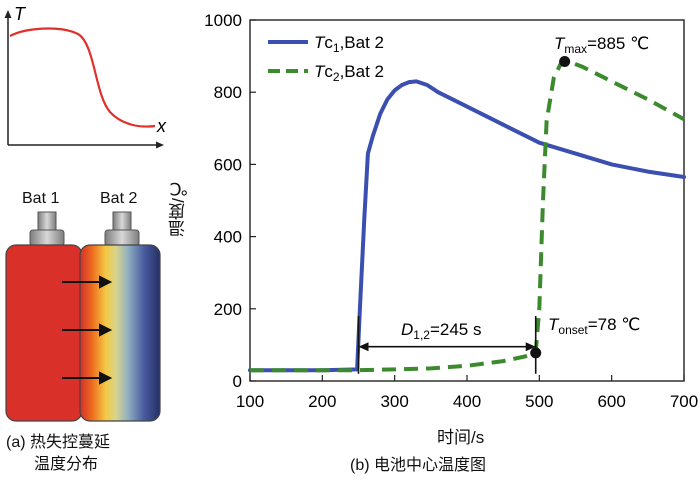 The width and height of the screenshot is (700, 489). Describe the element at coordinates (20, 14) in the screenshot. I see `sketch-y-axis-label: T` at that location.